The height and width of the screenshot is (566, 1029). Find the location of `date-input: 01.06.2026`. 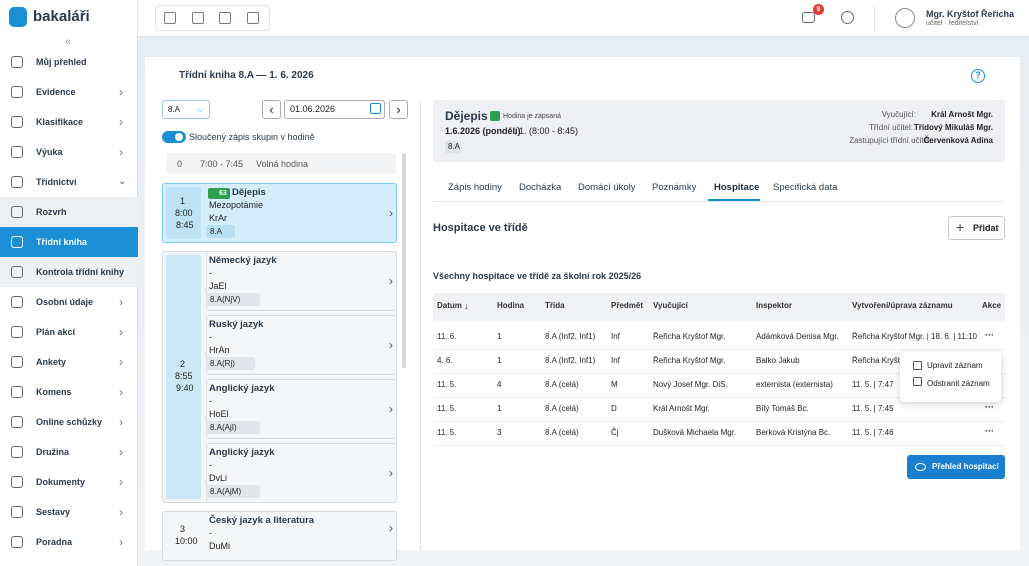

date-input: 01.06.2026 is located at coordinates (334, 109).